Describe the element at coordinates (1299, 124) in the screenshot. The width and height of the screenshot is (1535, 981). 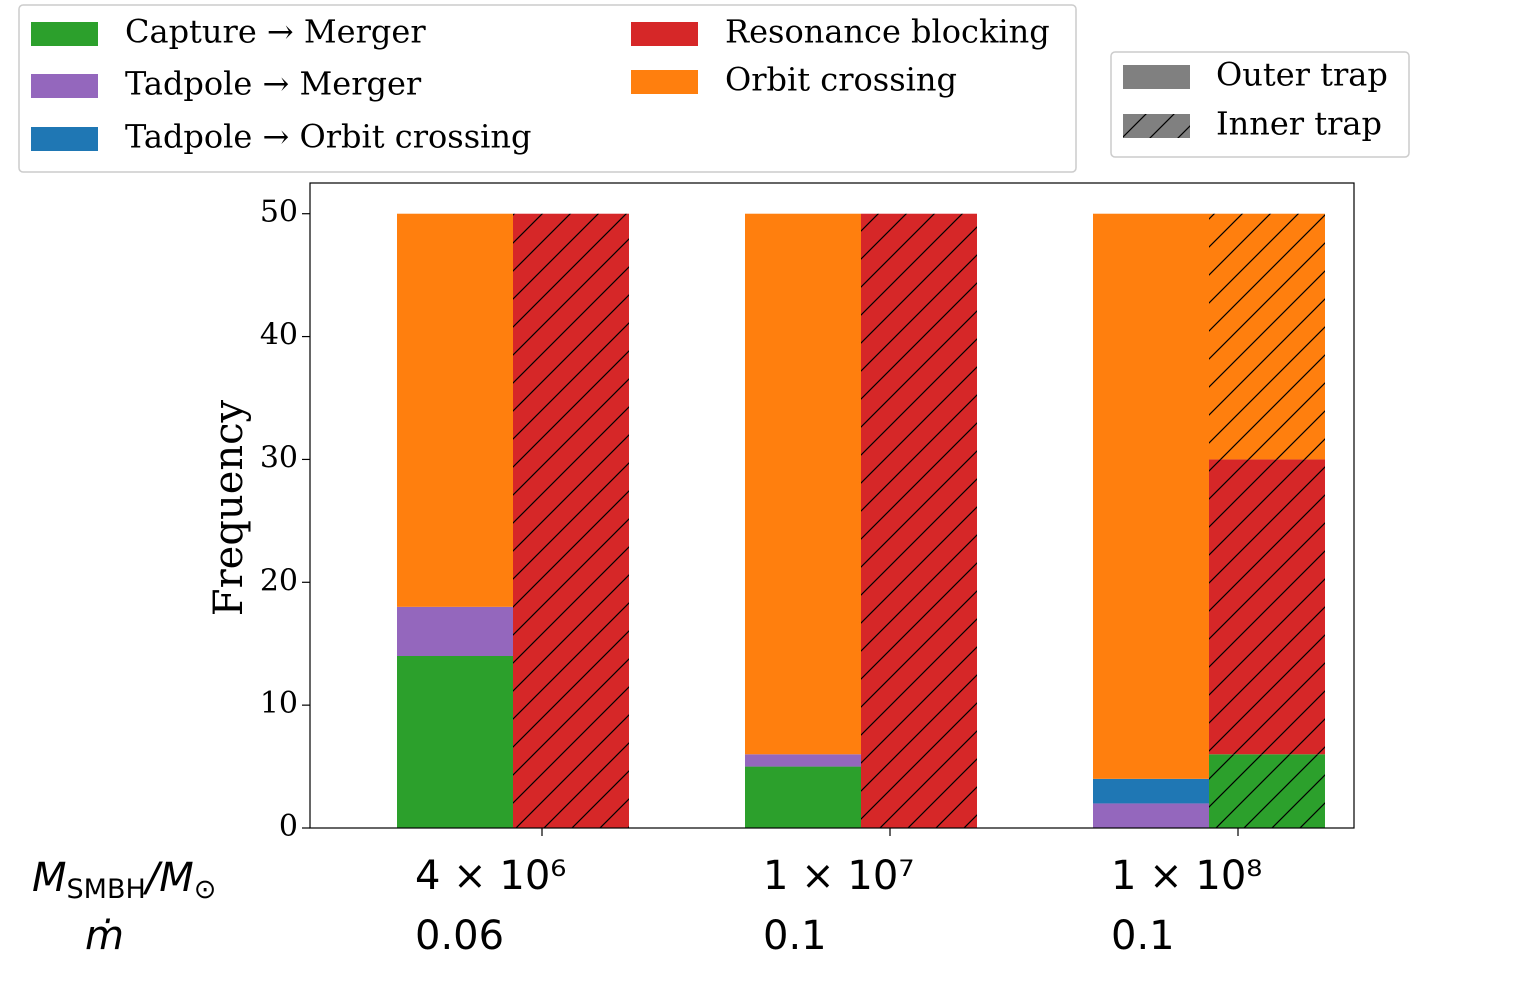
I see `legend-label: Inner trap` at that location.